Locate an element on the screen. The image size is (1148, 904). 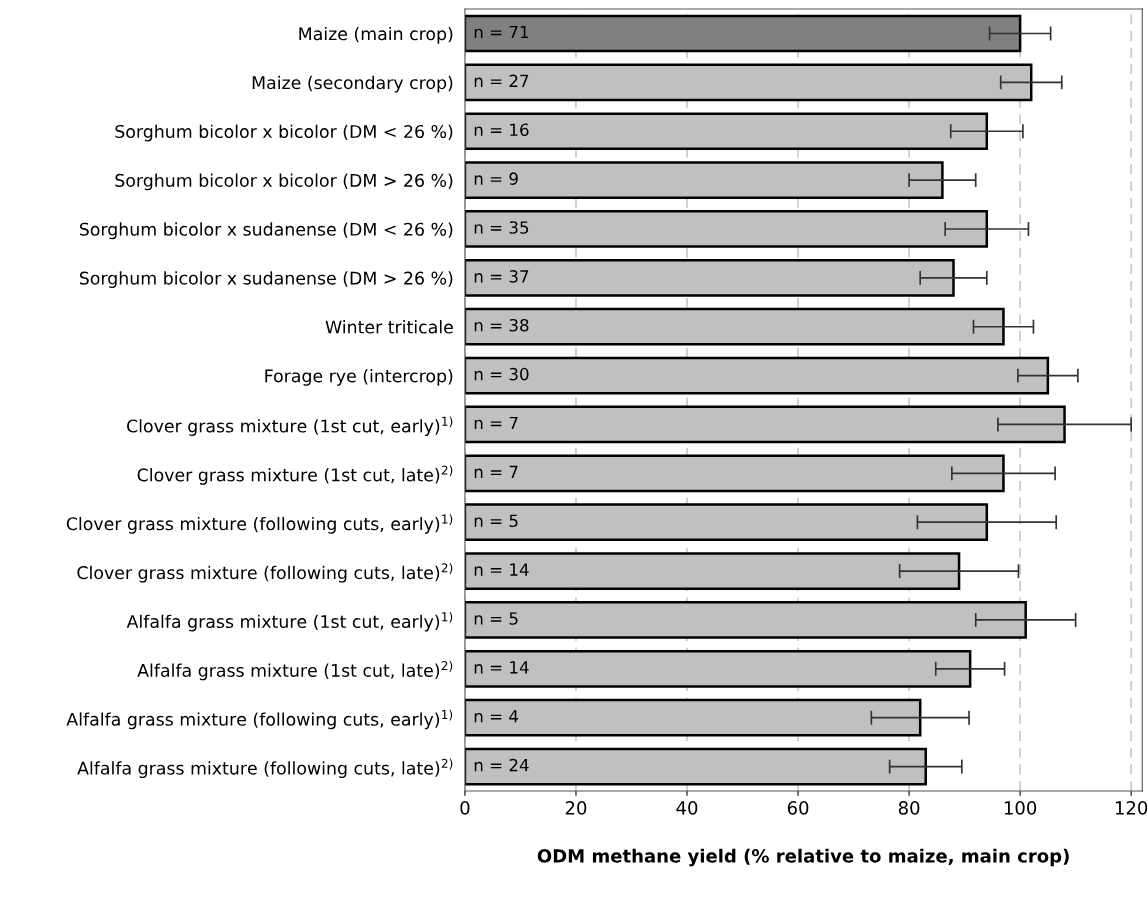
x-tick-label: 40 is located at coordinates (687, 808).